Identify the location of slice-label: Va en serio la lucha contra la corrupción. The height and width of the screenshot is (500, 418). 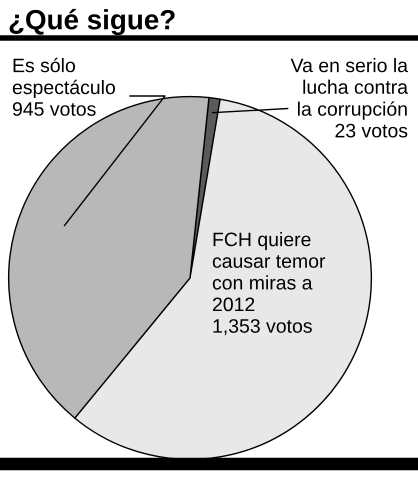
(349, 89).